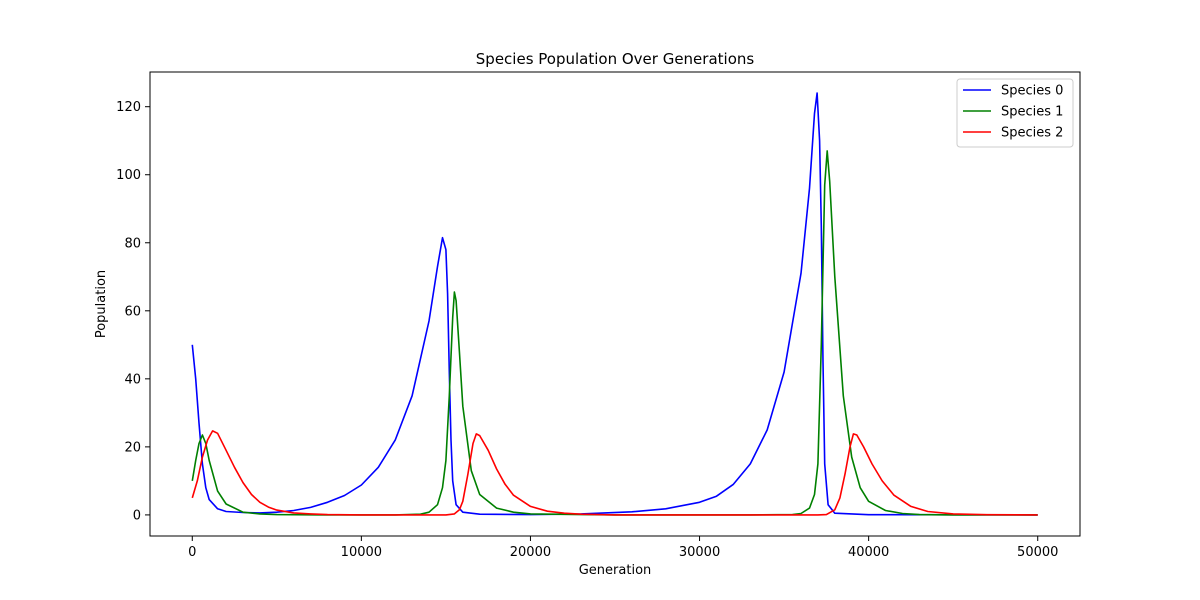 Image resolution: width=1200 pixels, height=600 pixels. Describe the element at coordinates (132, 379) in the screenshot. I see `y-tick-label: 40` at that location.